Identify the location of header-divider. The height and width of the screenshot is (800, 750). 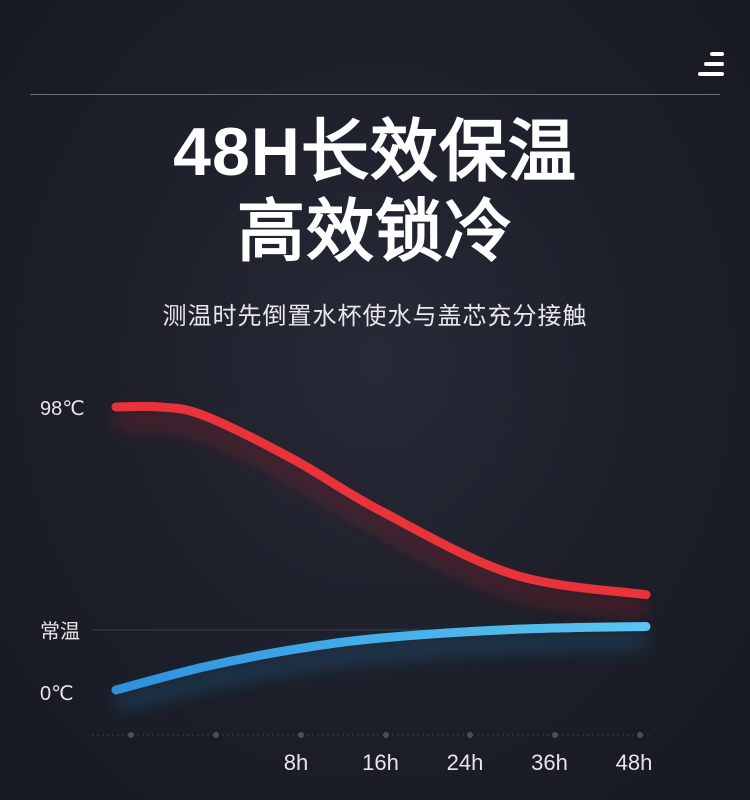
(375, 94).